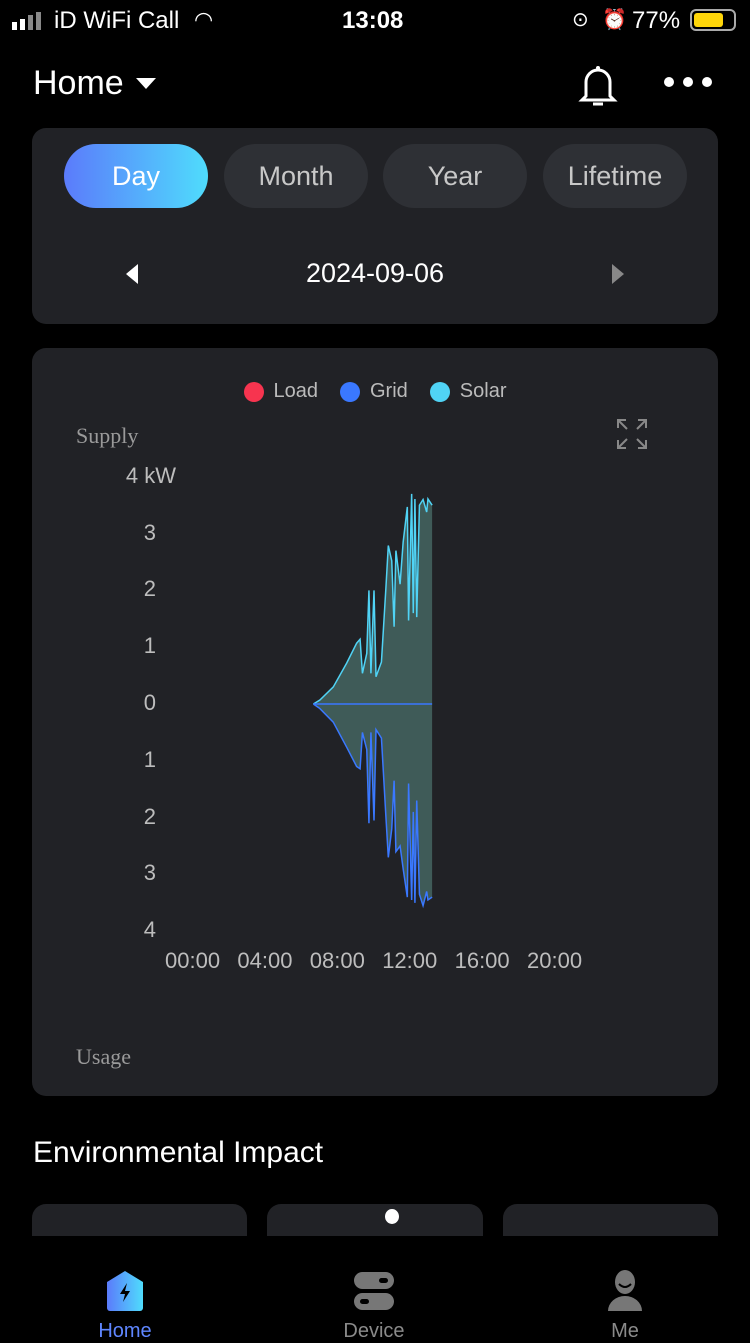 This screenshot has width=750, height=1343. I want to click on alarm-icon: ⏰, so click(614, 20).